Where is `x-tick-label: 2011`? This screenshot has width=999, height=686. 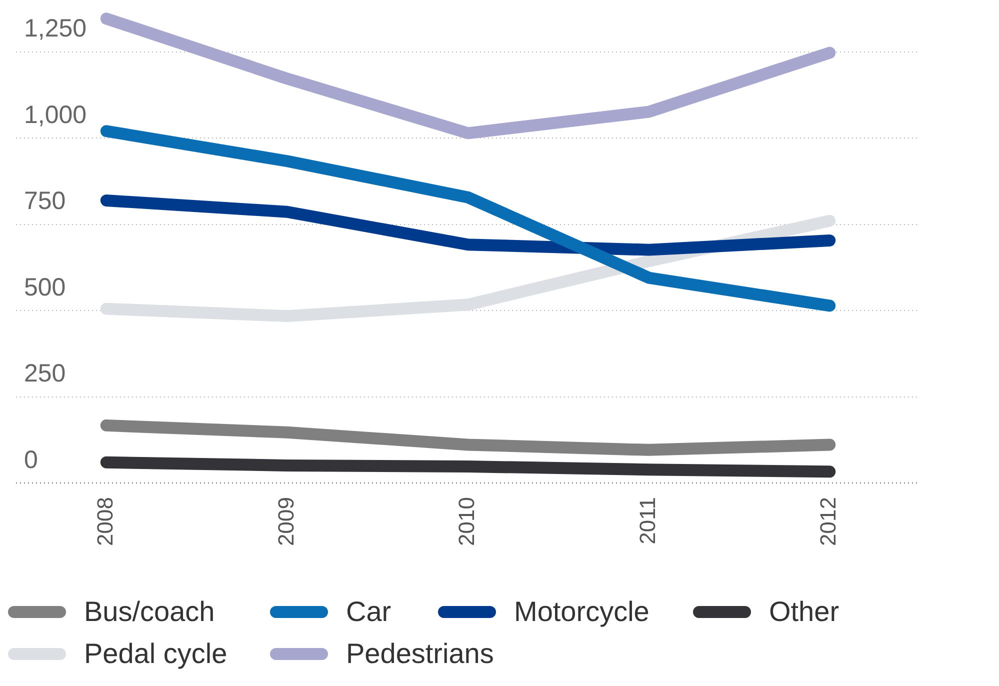
x-tick-label: 2011 is located at coordinates (647, 520).